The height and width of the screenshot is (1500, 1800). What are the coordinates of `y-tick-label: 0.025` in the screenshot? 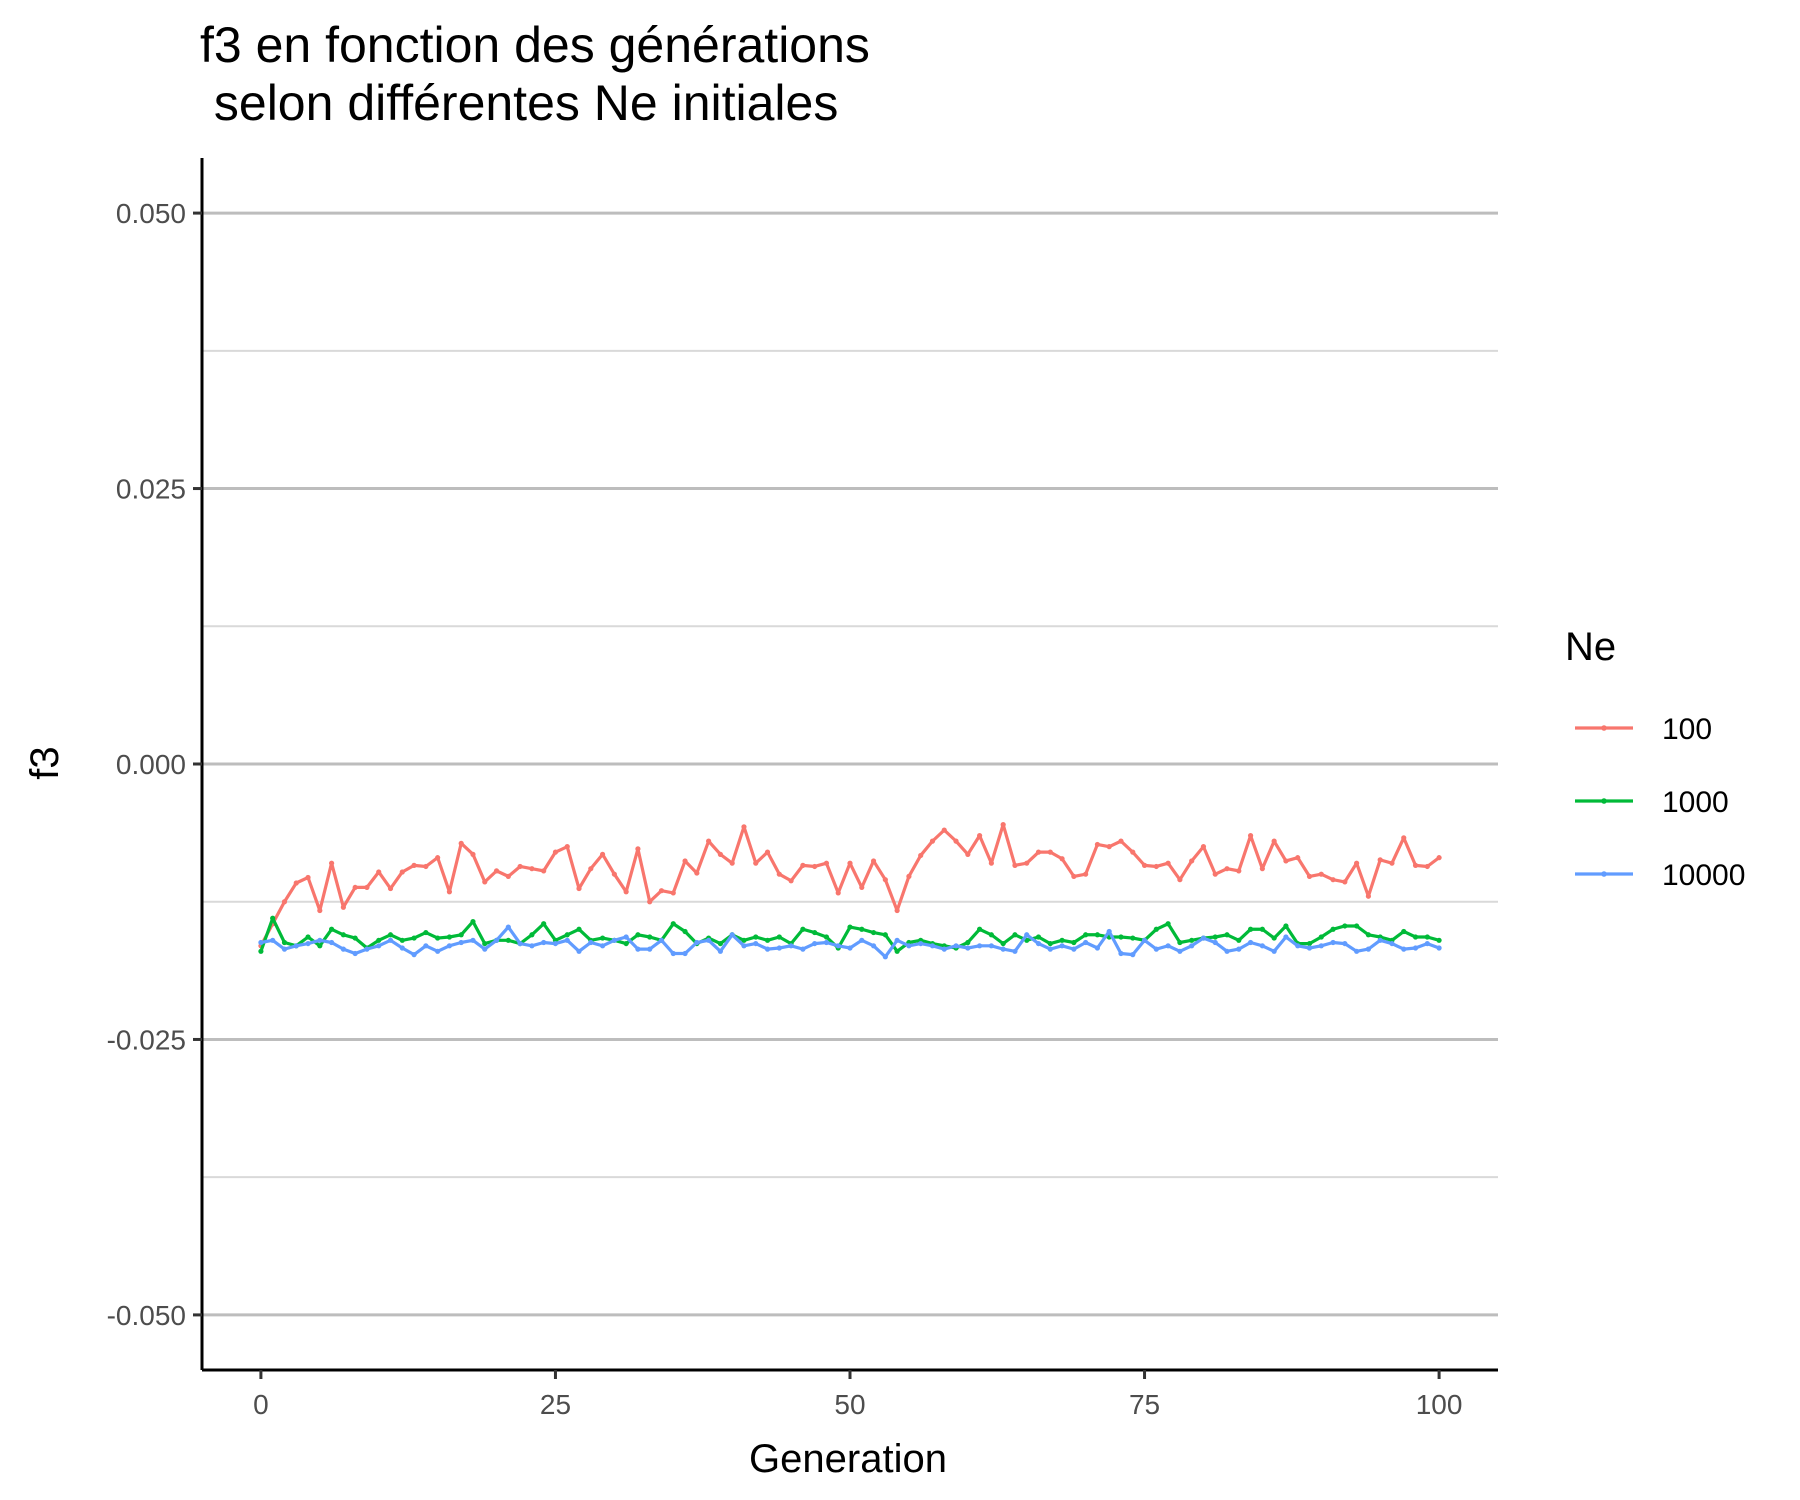 It's located at (151, 489).